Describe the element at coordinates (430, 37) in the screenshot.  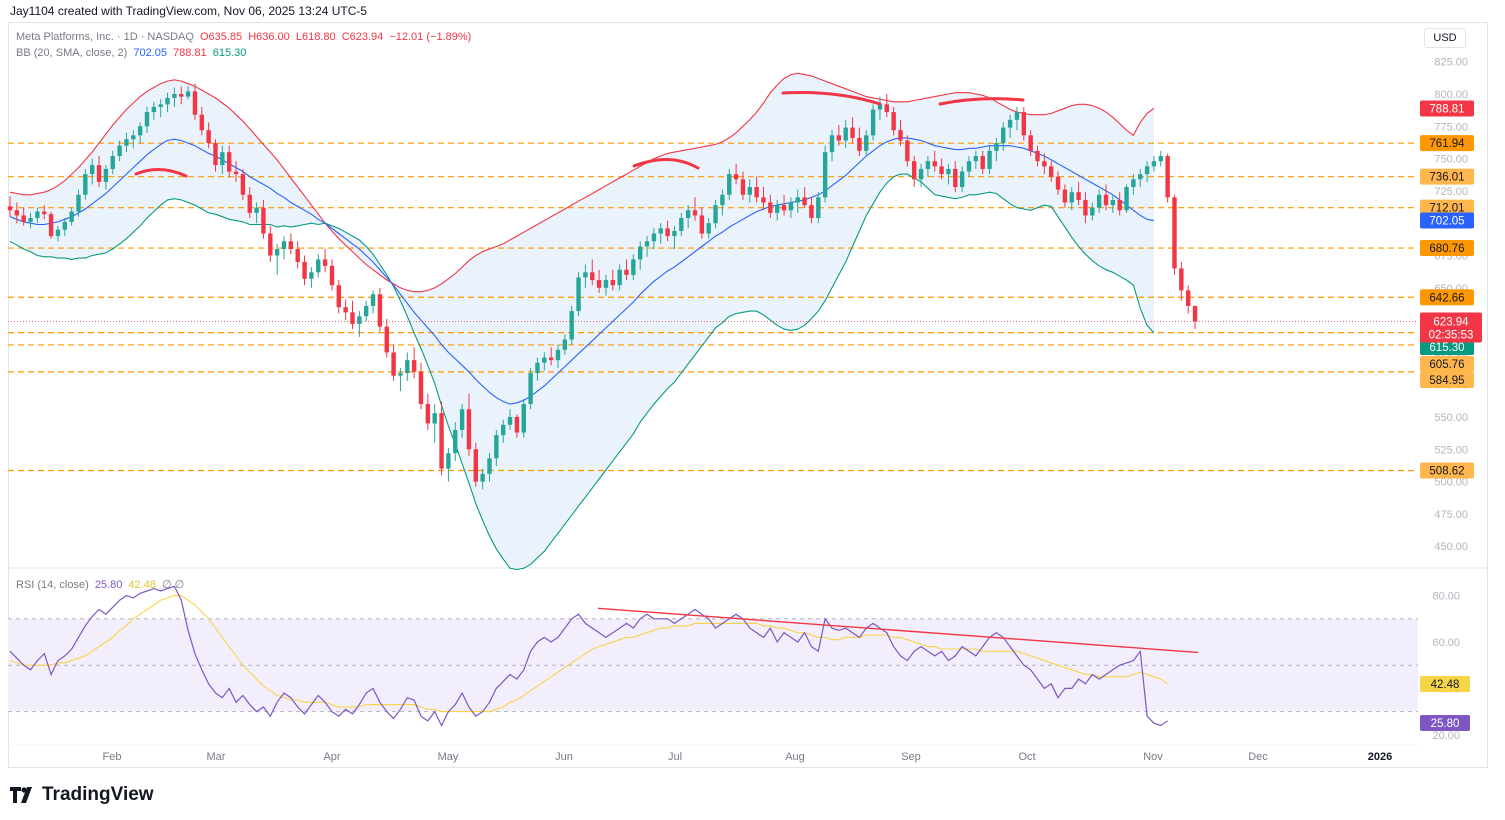
I see `ohlc-change: −12.01 (−1.89%)` at that location.